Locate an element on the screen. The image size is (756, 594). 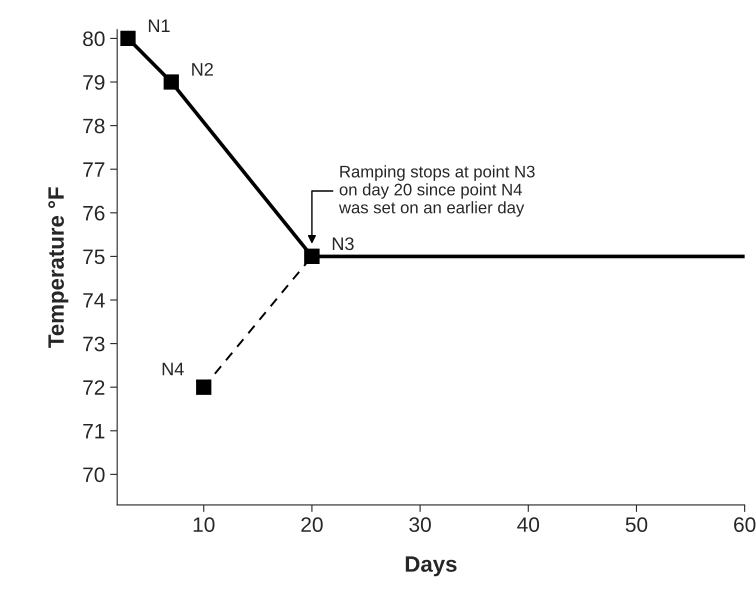
y-tick-label: 71 is located at coordinates (93, 431).